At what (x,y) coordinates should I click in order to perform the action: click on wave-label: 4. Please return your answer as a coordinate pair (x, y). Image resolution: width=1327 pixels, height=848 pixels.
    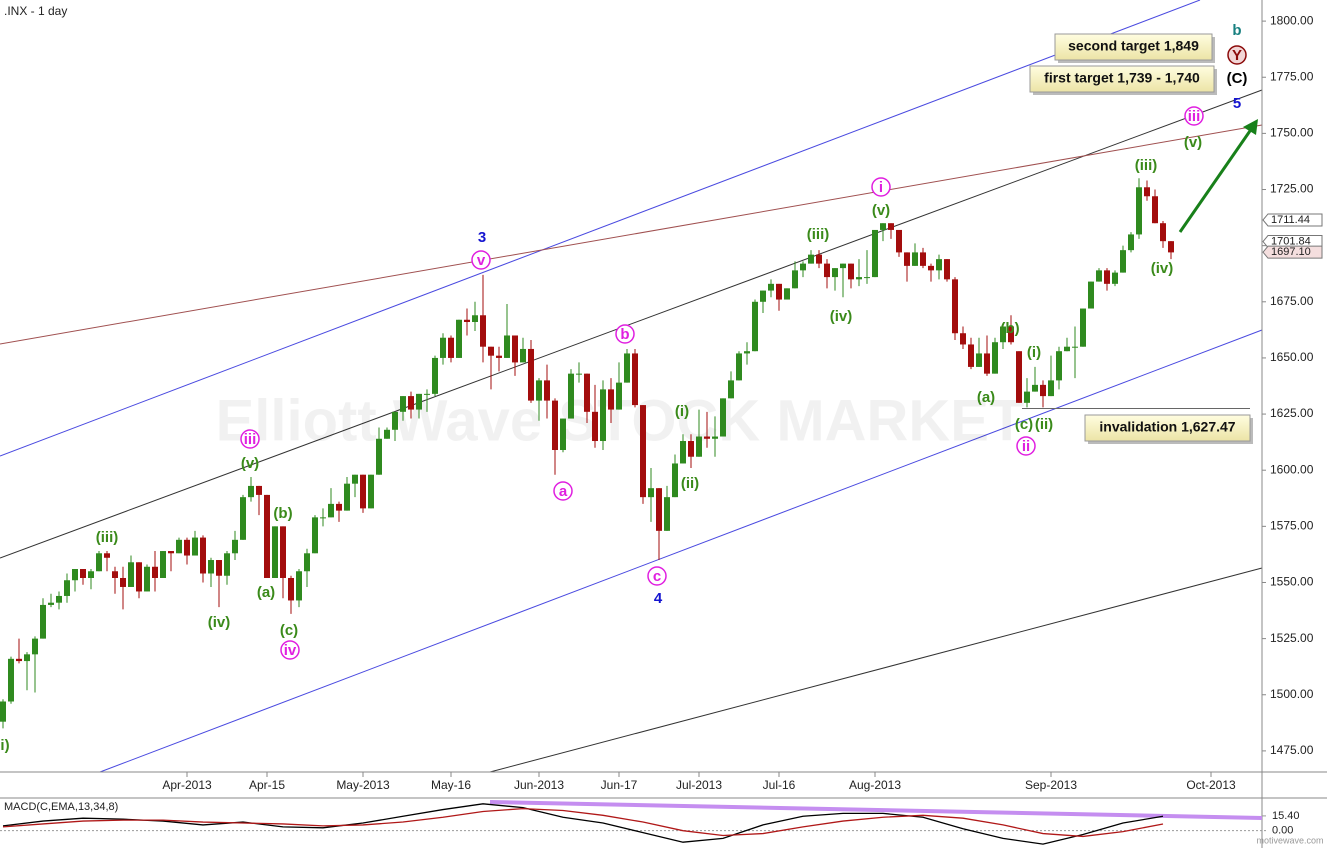
    Looking at the image, I should click on (658, 598).